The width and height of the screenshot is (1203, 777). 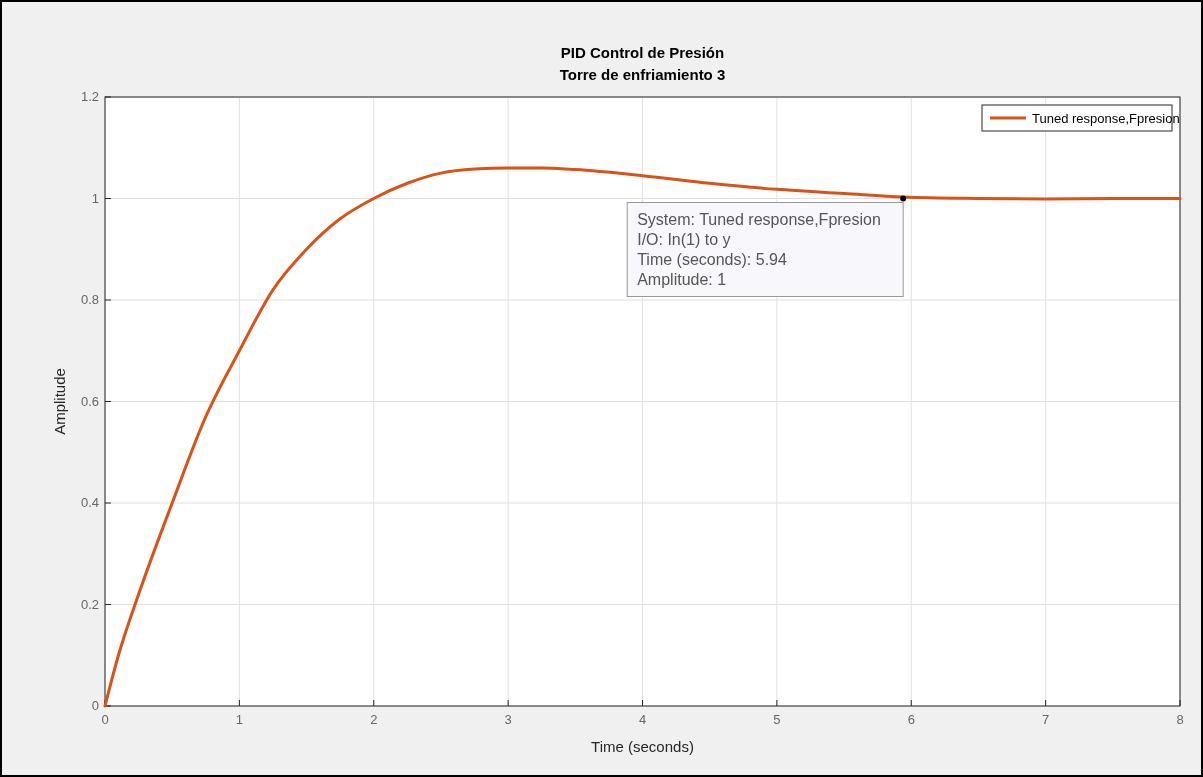 I want to click on y-tick-label: 0.4, so click(x=89, y=502).